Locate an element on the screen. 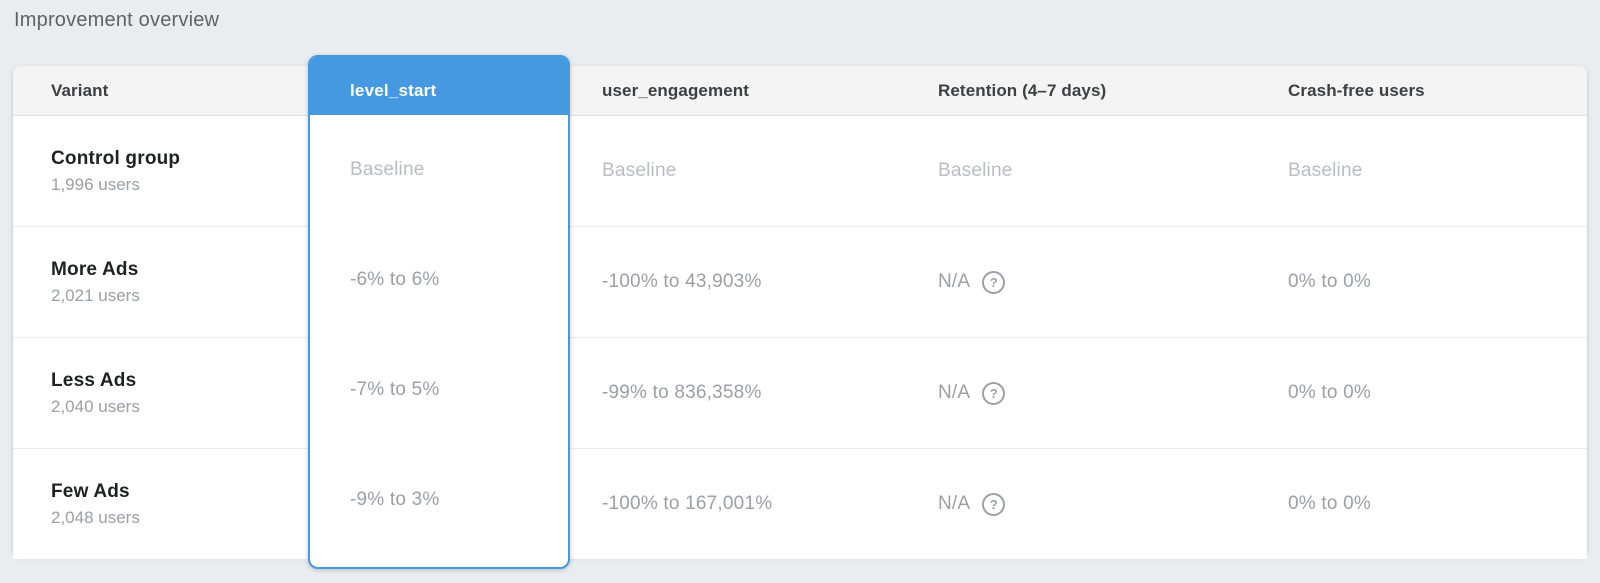 The width and height of the screenshot is (1600, 583). crash-free-value: Baseline is located at coordinates (1325, 170).